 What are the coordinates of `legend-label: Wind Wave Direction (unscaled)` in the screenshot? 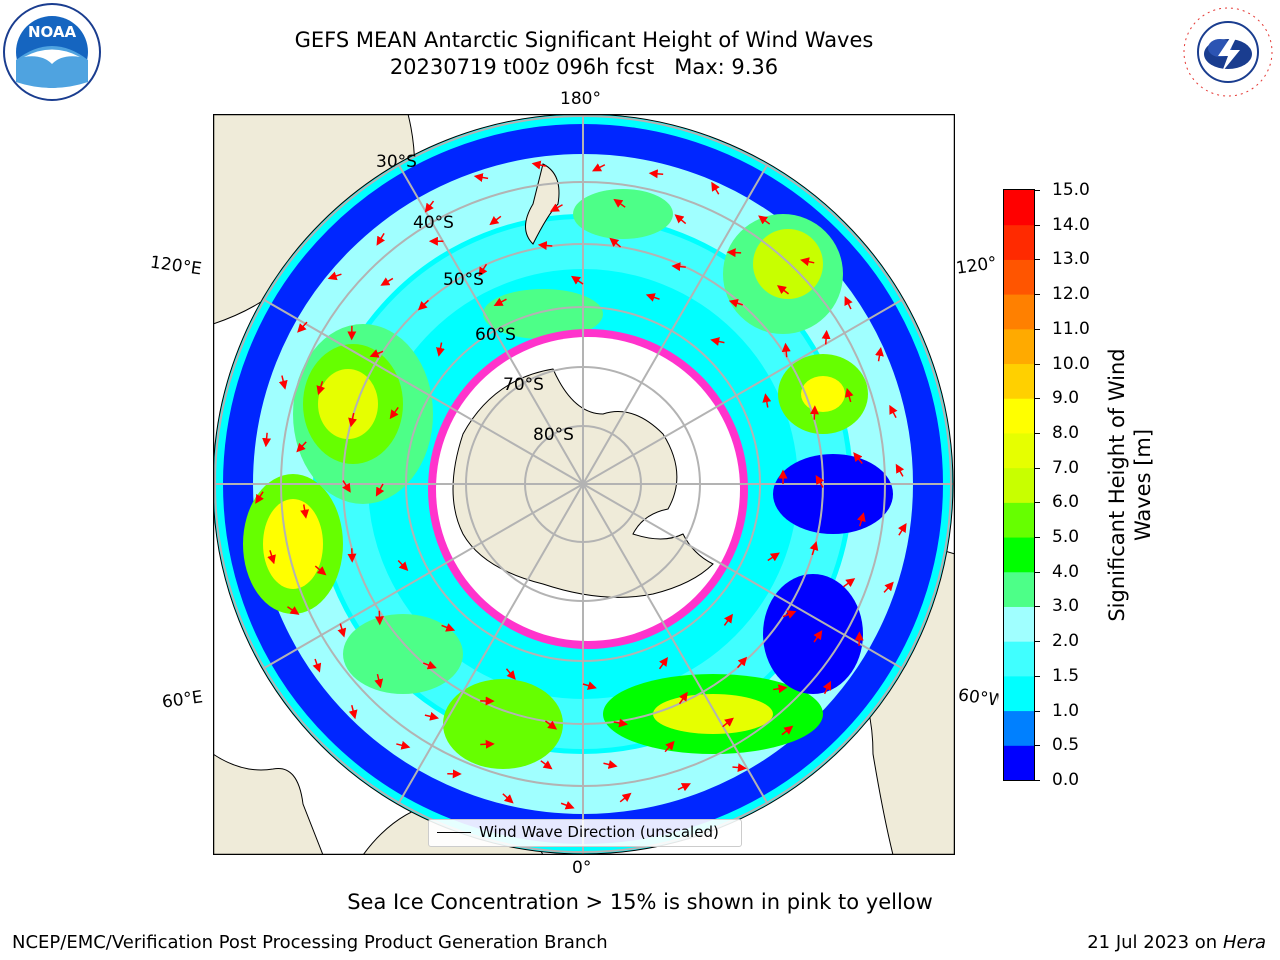 It's located at (599, 832).